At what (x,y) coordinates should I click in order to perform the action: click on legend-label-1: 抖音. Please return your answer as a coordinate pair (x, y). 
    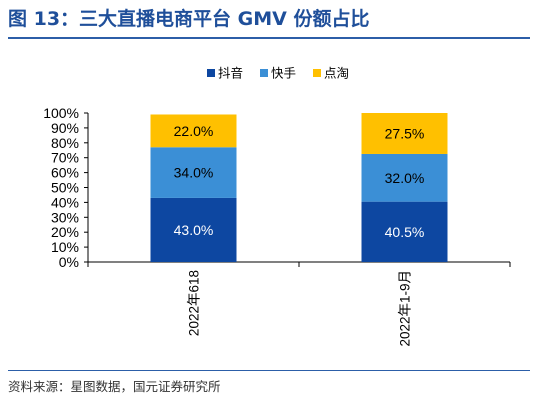
    Looking at the image, I should click on (230, 73).